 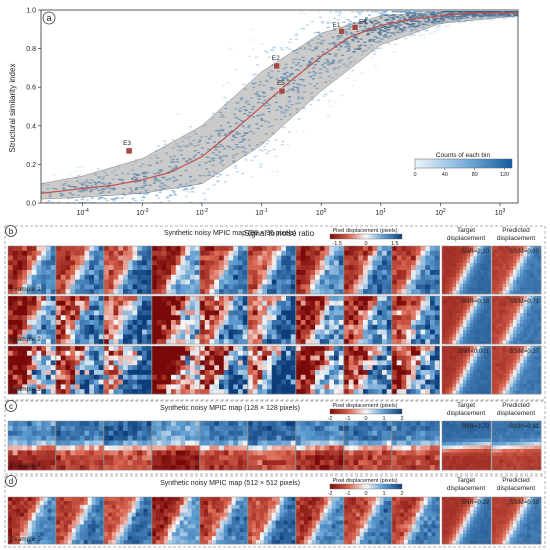 What do you see at coordinates (363, 21) in the screenshot?
I see `example-marker-label: E4` at bounding box center [363, 21].